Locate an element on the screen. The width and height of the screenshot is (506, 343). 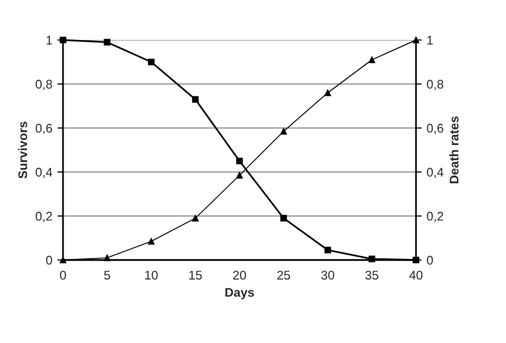
y-axis-title: Survivors is located at coordinates (23, 150).